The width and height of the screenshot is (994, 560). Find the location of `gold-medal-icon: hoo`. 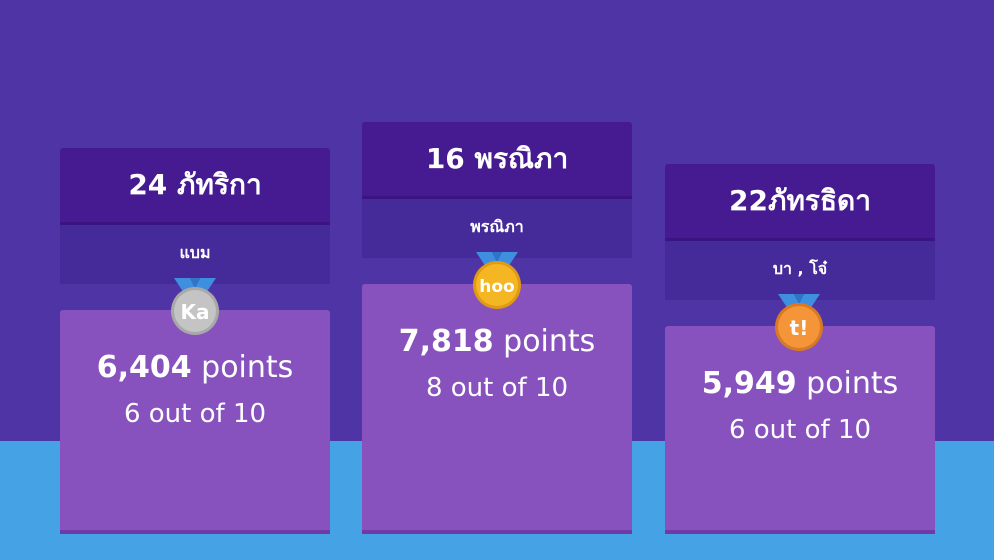

gold-medal-icon: hoo is located at coordinates (497, 280).